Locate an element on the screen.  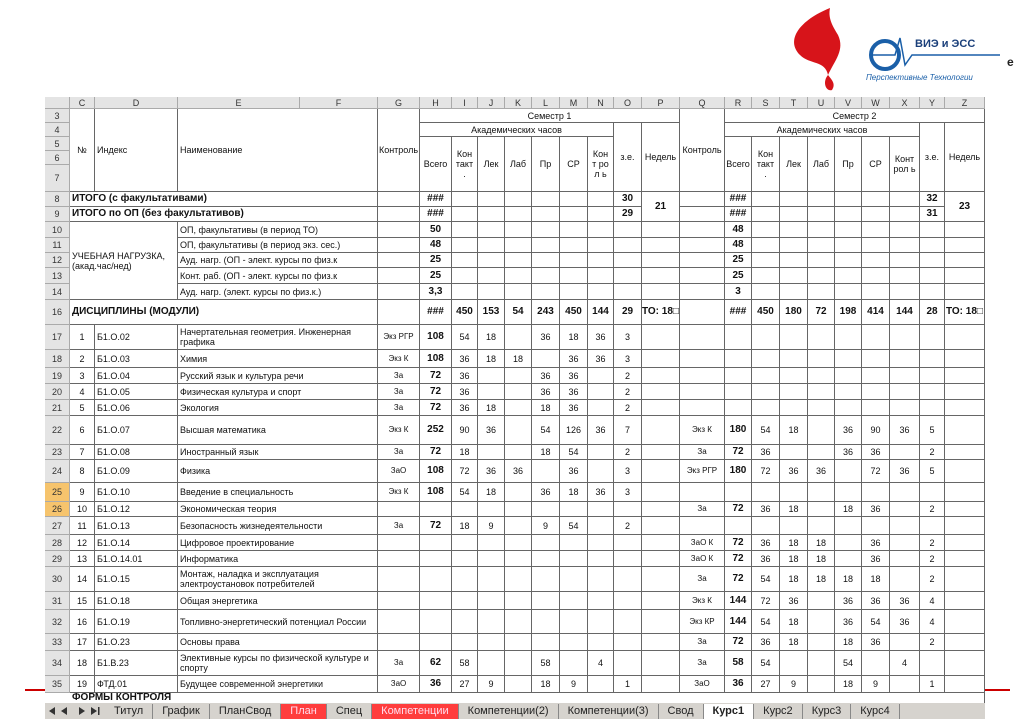
sheet-tab: ПланСвод is located at coordinates (246, 711).